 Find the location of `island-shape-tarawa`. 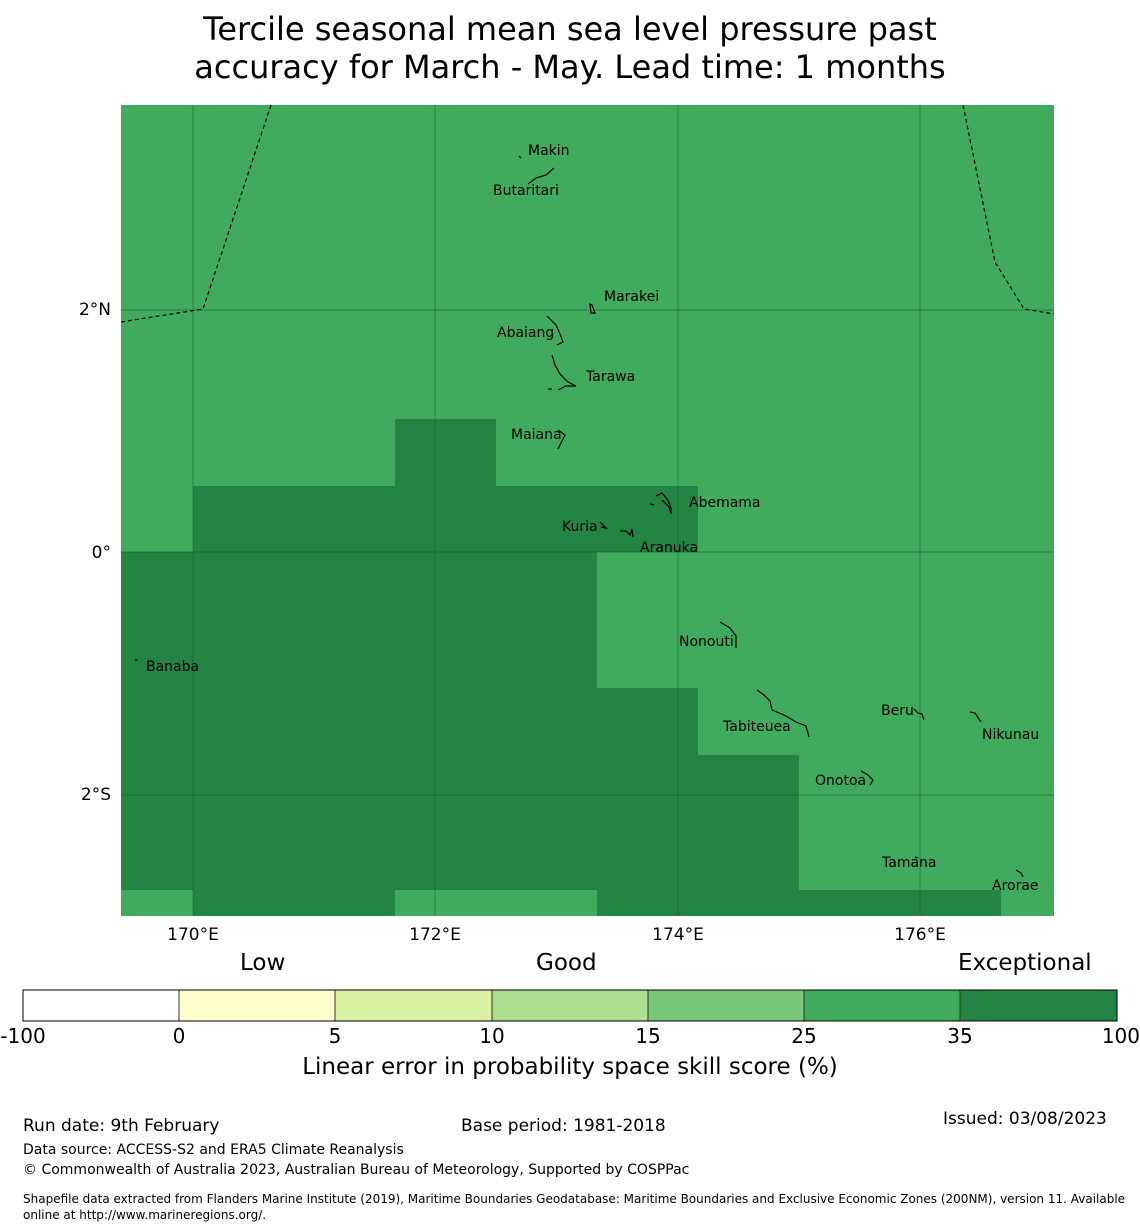

island-shape-tarawa is located at coordinates (564, 372).